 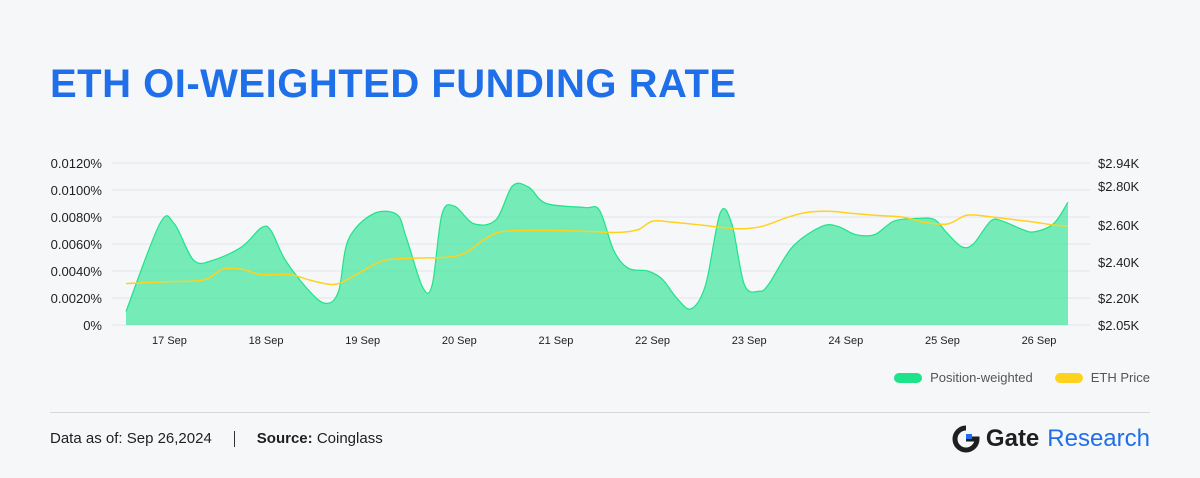 I want to click on left-tick-label: 0%, so click(x=92, y=325).